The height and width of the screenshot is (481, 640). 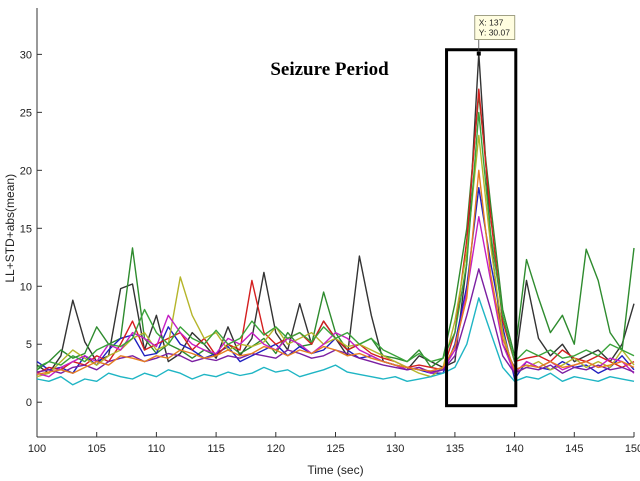 I want to click on datatip: X: 137 Y: 30.07, so click(x=495, y=35).